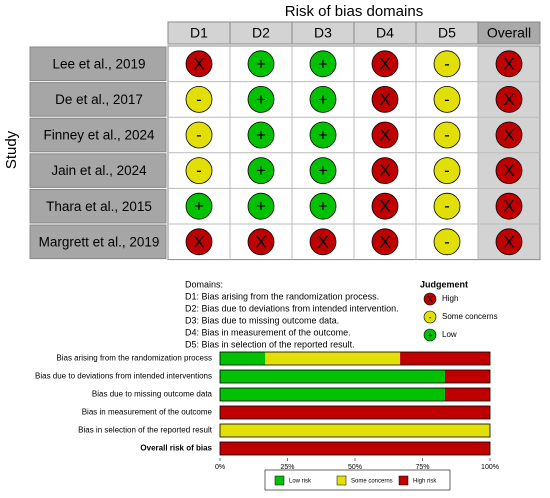  I want to click on domains-title: Domains:, so click(204, 284).